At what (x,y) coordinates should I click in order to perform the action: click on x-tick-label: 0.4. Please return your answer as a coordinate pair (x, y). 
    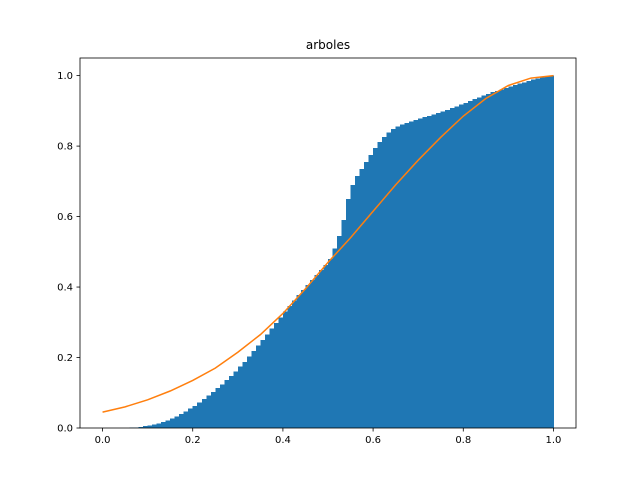
    Looking at the image, I should click on (283, 440).